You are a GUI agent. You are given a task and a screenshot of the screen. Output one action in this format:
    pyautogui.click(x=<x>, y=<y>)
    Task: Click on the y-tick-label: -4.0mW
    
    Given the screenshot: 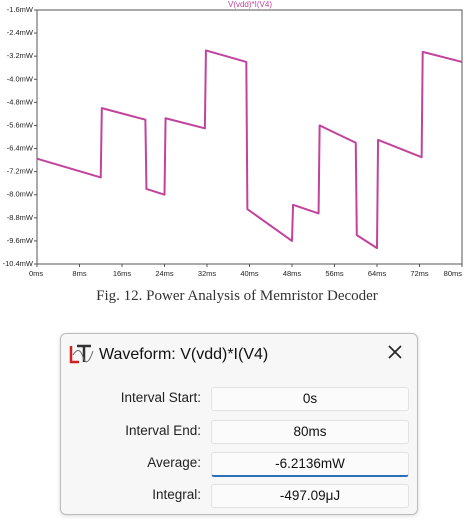 What is the action you would take?
    pyautogui.click(x=20, y=78)
    